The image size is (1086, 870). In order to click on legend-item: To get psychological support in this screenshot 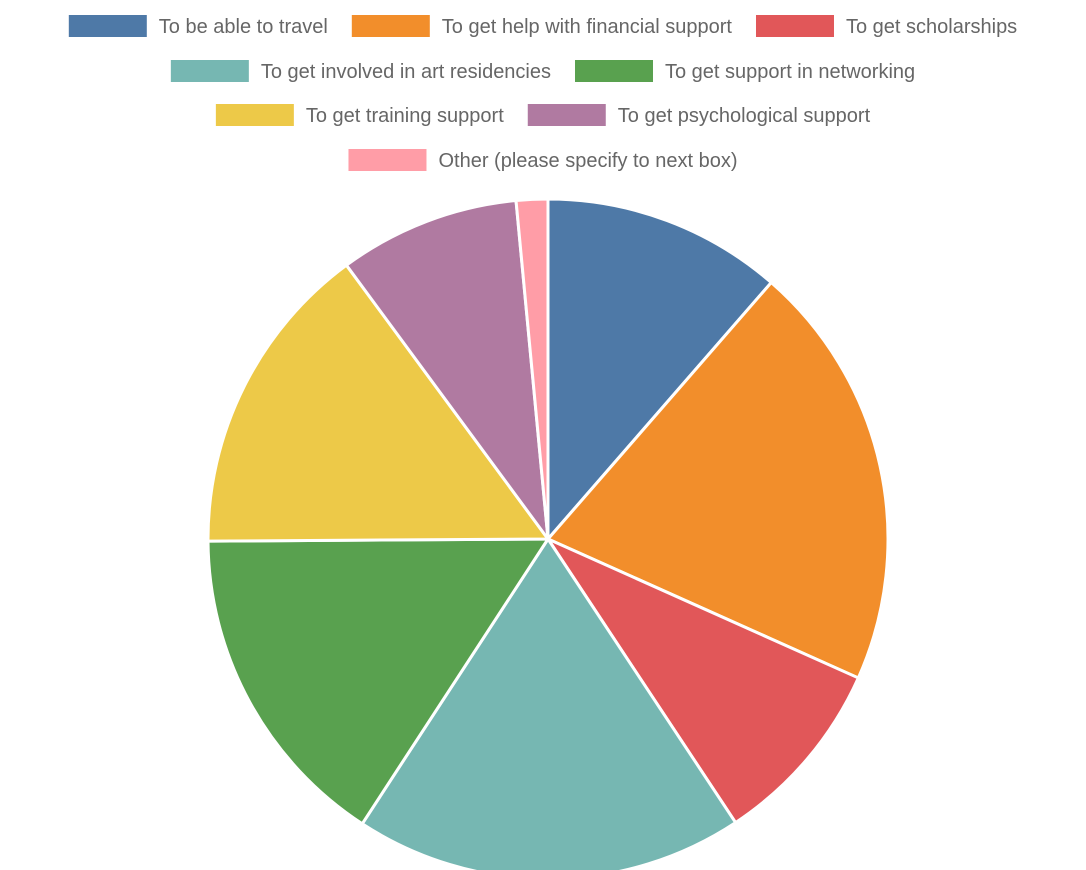, I will do `click(699, 115)`.